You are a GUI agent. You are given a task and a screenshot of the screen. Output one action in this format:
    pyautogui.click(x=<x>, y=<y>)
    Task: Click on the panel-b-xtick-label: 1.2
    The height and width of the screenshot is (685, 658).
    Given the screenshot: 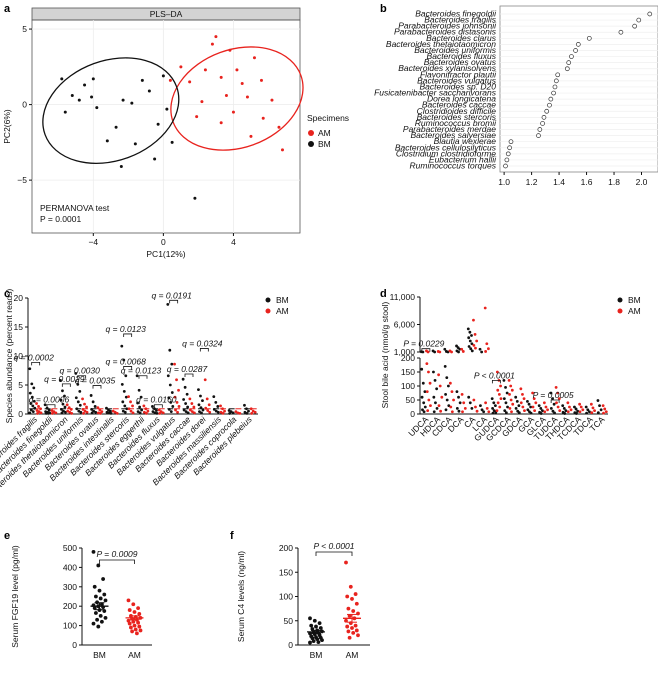 What is the action you would take?
    pyautogui.click(x=532, y=182)
    